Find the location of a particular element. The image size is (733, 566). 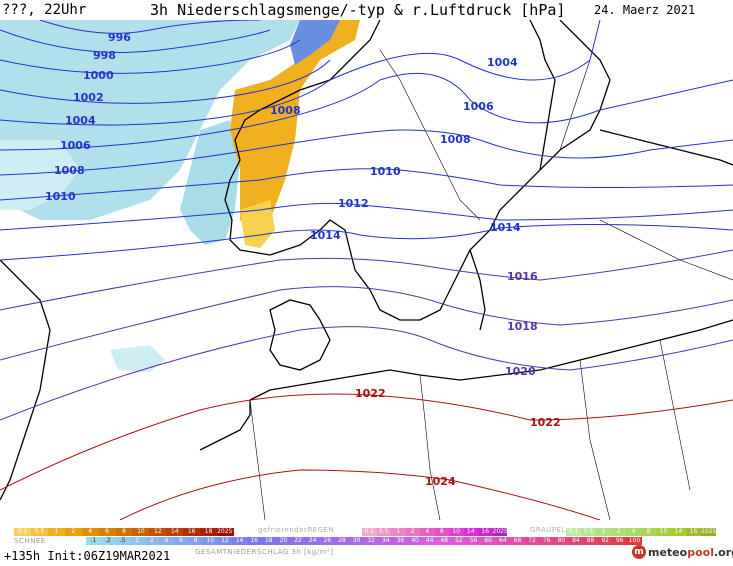

logo-accent-text: pool is located at coordinates (700, 552).